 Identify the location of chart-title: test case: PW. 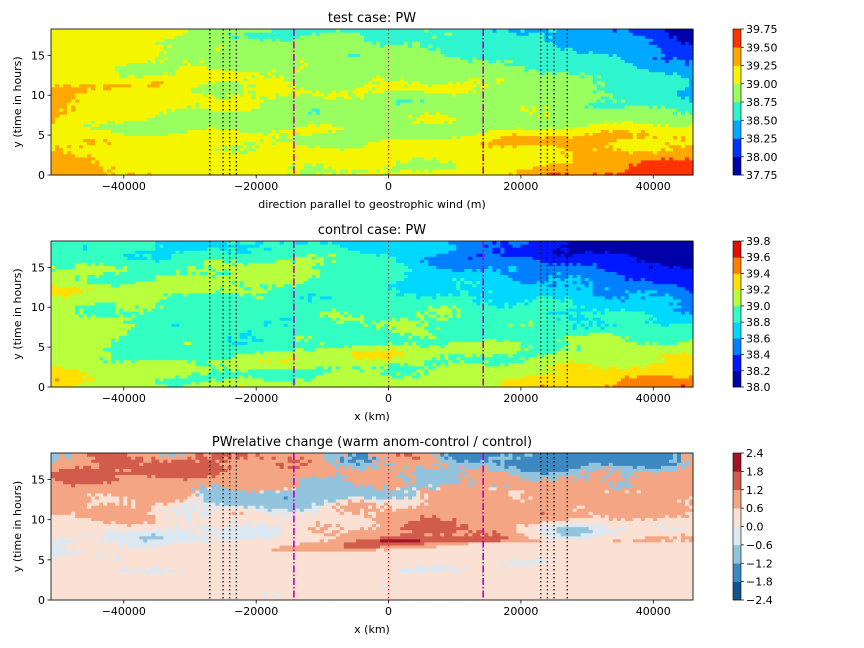
(372, 18).